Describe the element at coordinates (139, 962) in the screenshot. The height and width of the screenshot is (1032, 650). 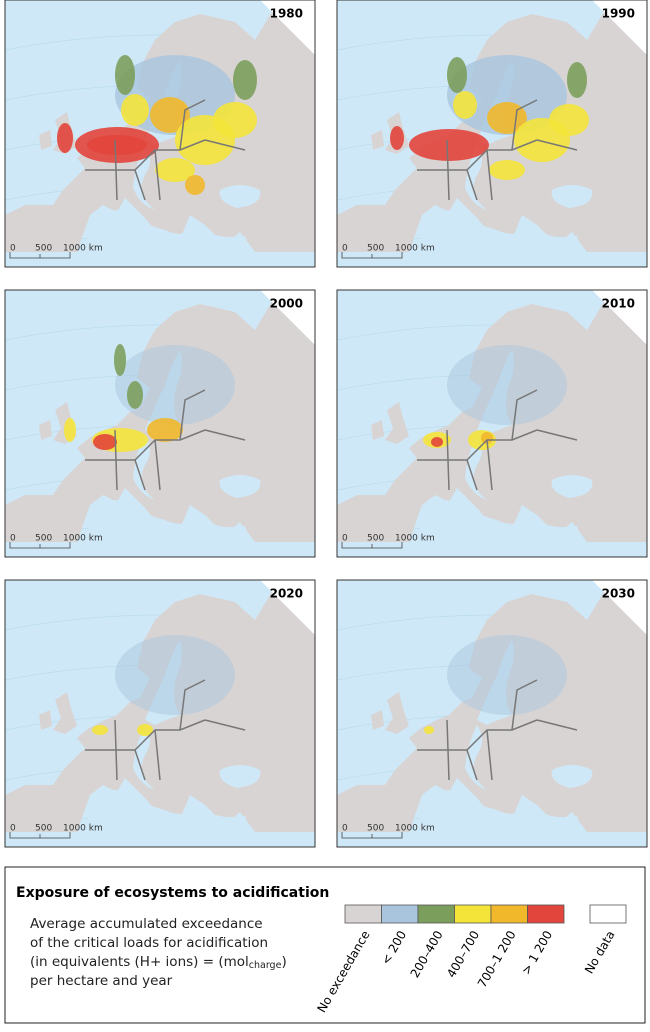
I see `units-text: (in equivalents (H+ ions) = (mol` at that location.